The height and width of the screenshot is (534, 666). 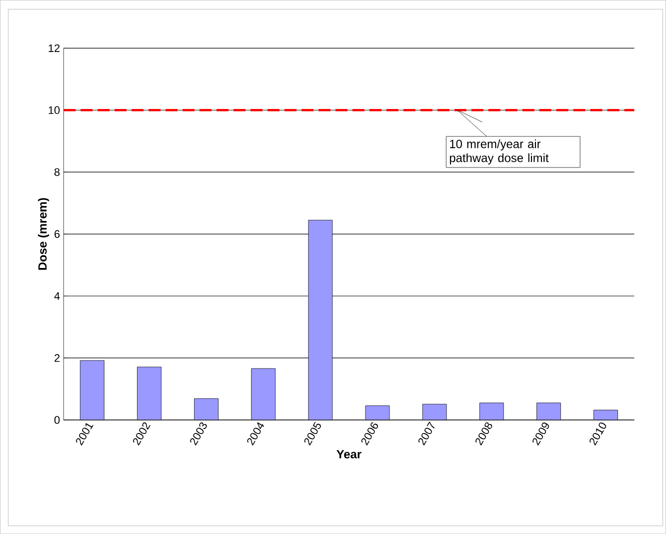 I want to click on y-tick-label: 8, so click(x=57, y=172).